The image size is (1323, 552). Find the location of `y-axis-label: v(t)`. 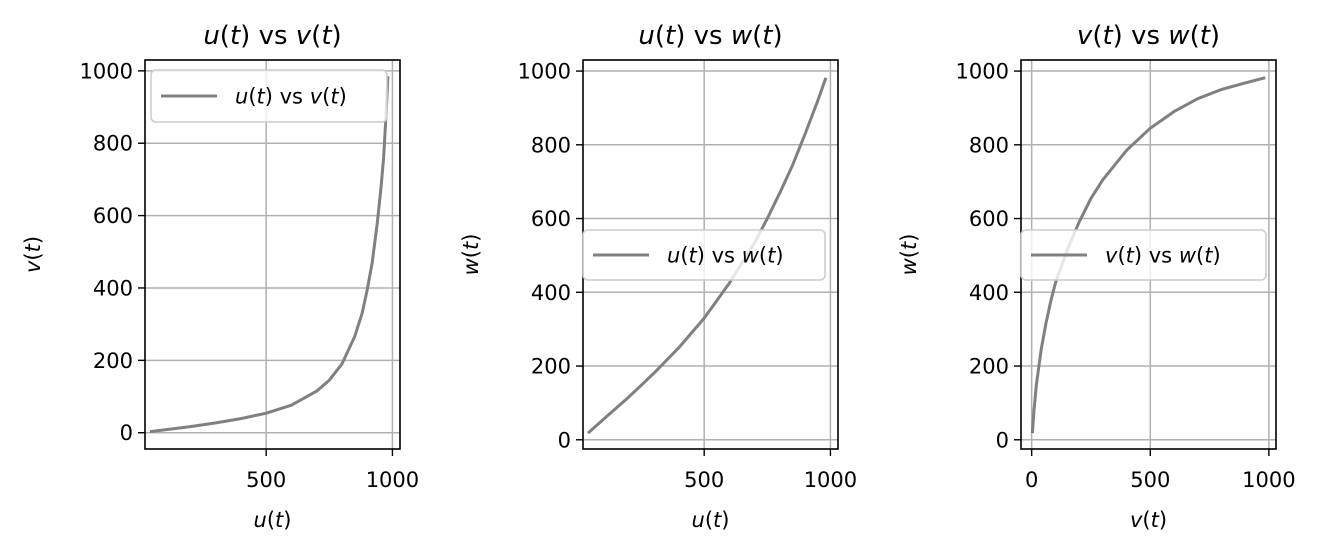

y-axis-label: v(t) is located at coordinates (33, 254).